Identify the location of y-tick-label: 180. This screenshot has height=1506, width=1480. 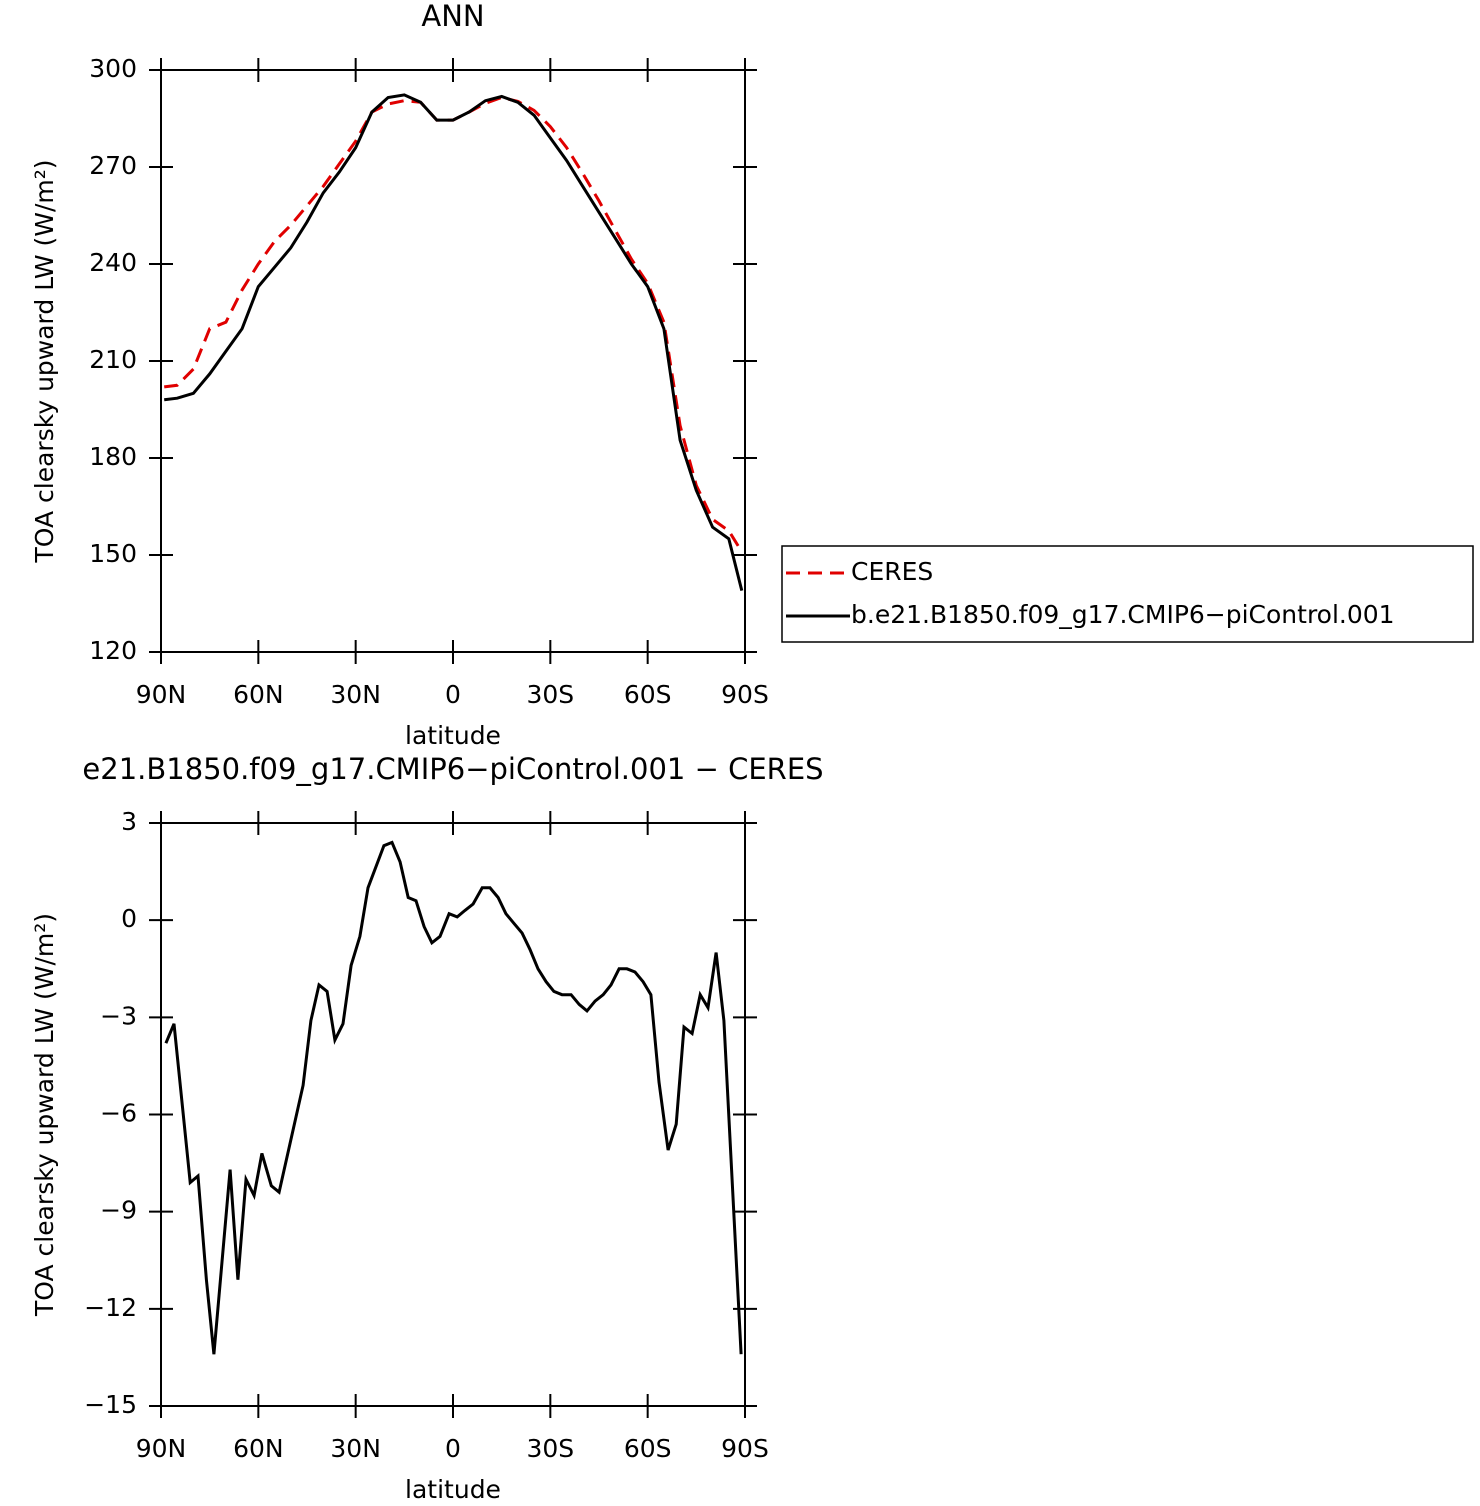
(113, 456).